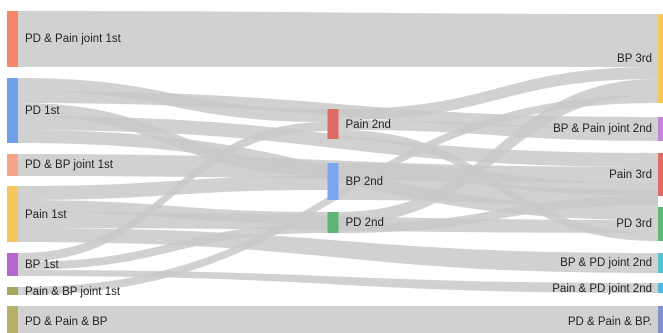 This screenshot has width=663, height=333. What do you see at coordinates (498, 179) in the screenshot?
I see `link-bp2-to-pain3` at bounding box center [498, 179].